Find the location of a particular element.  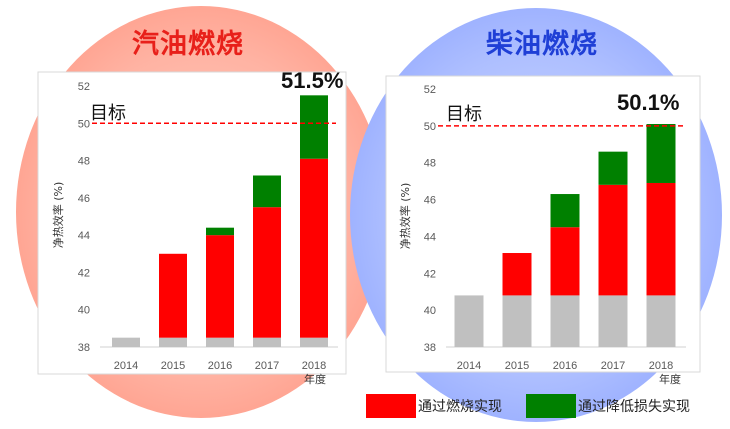

diesel-x-axis-label: 年度 is located at coordinates (670, 379).